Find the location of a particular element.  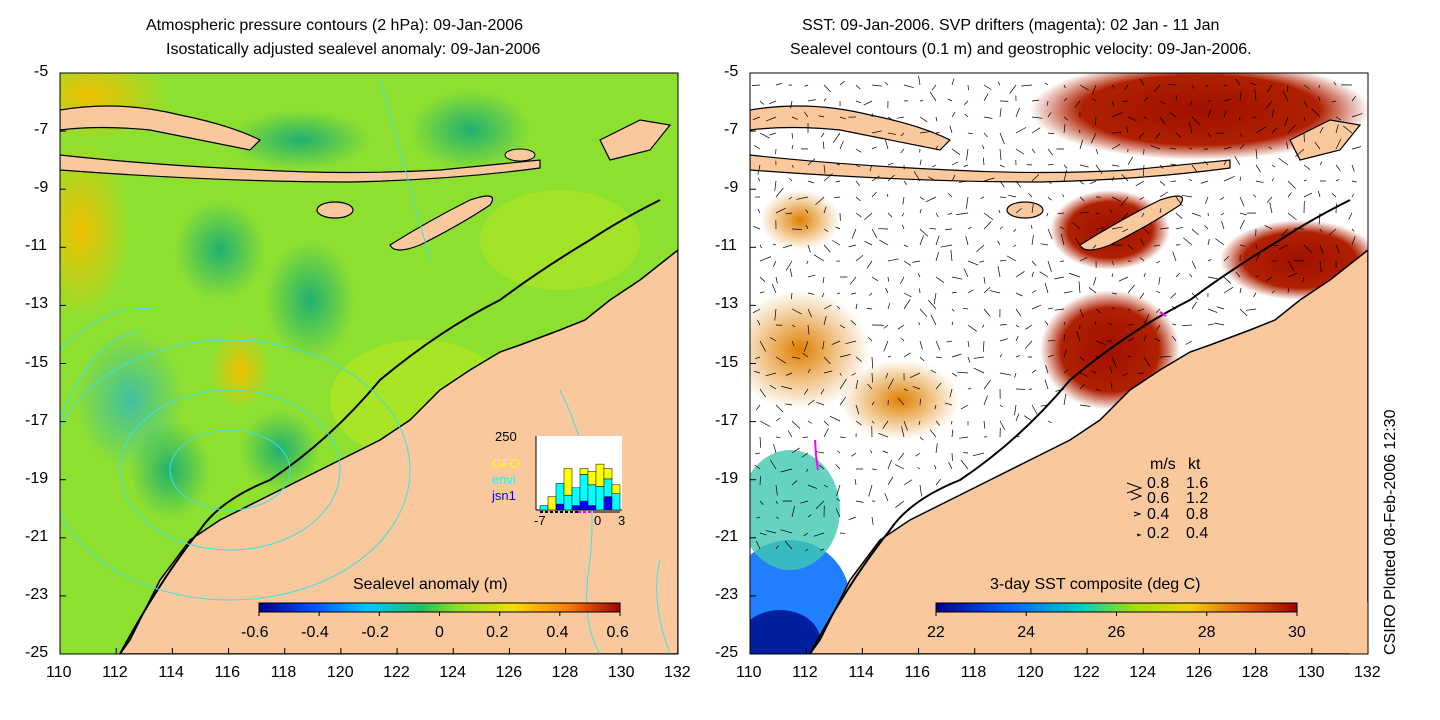

altimeter-histogram is located at coordinates (578, 474).